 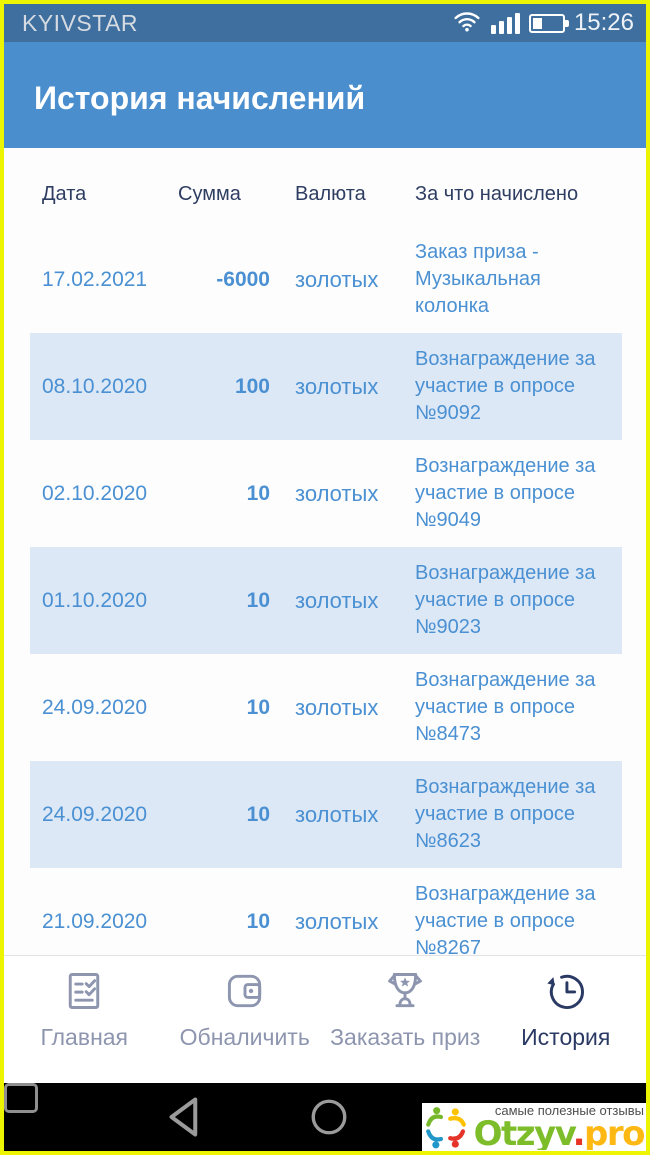 What do you see at coordinates (329, 1117) in the screenshot?
I see `home-button` at bounding box center [329, 1117].